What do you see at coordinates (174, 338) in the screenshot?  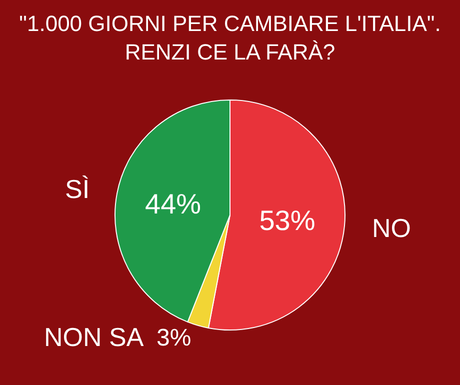 I see `data-label: 3%` at bounding box center [174, 338].